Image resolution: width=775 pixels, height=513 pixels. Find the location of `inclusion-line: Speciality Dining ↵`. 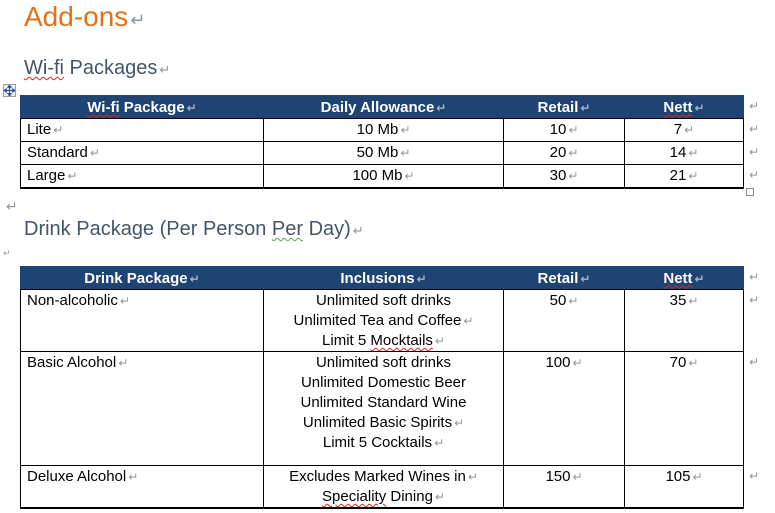

inclusion-line: Speciality Dining ↵ is located at coordinates (383, 496).